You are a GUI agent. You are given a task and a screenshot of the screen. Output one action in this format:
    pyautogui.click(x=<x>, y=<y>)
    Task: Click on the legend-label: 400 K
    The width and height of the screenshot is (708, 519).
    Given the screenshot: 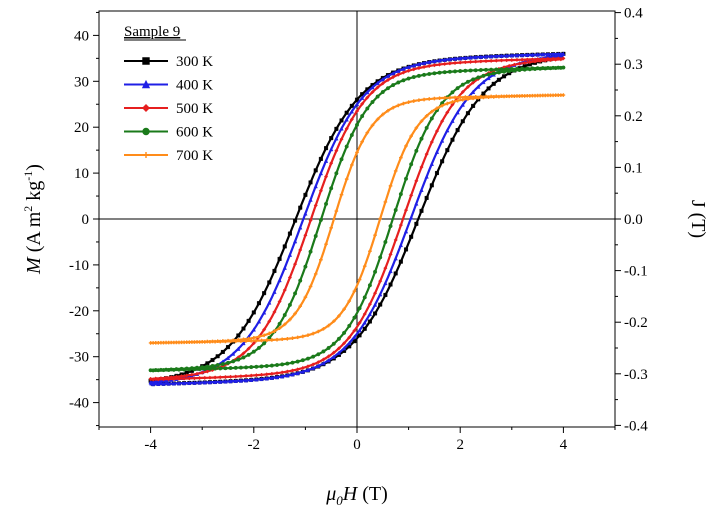 What is the action you would take?
    pyautogui.click(x=194, y=86)
    